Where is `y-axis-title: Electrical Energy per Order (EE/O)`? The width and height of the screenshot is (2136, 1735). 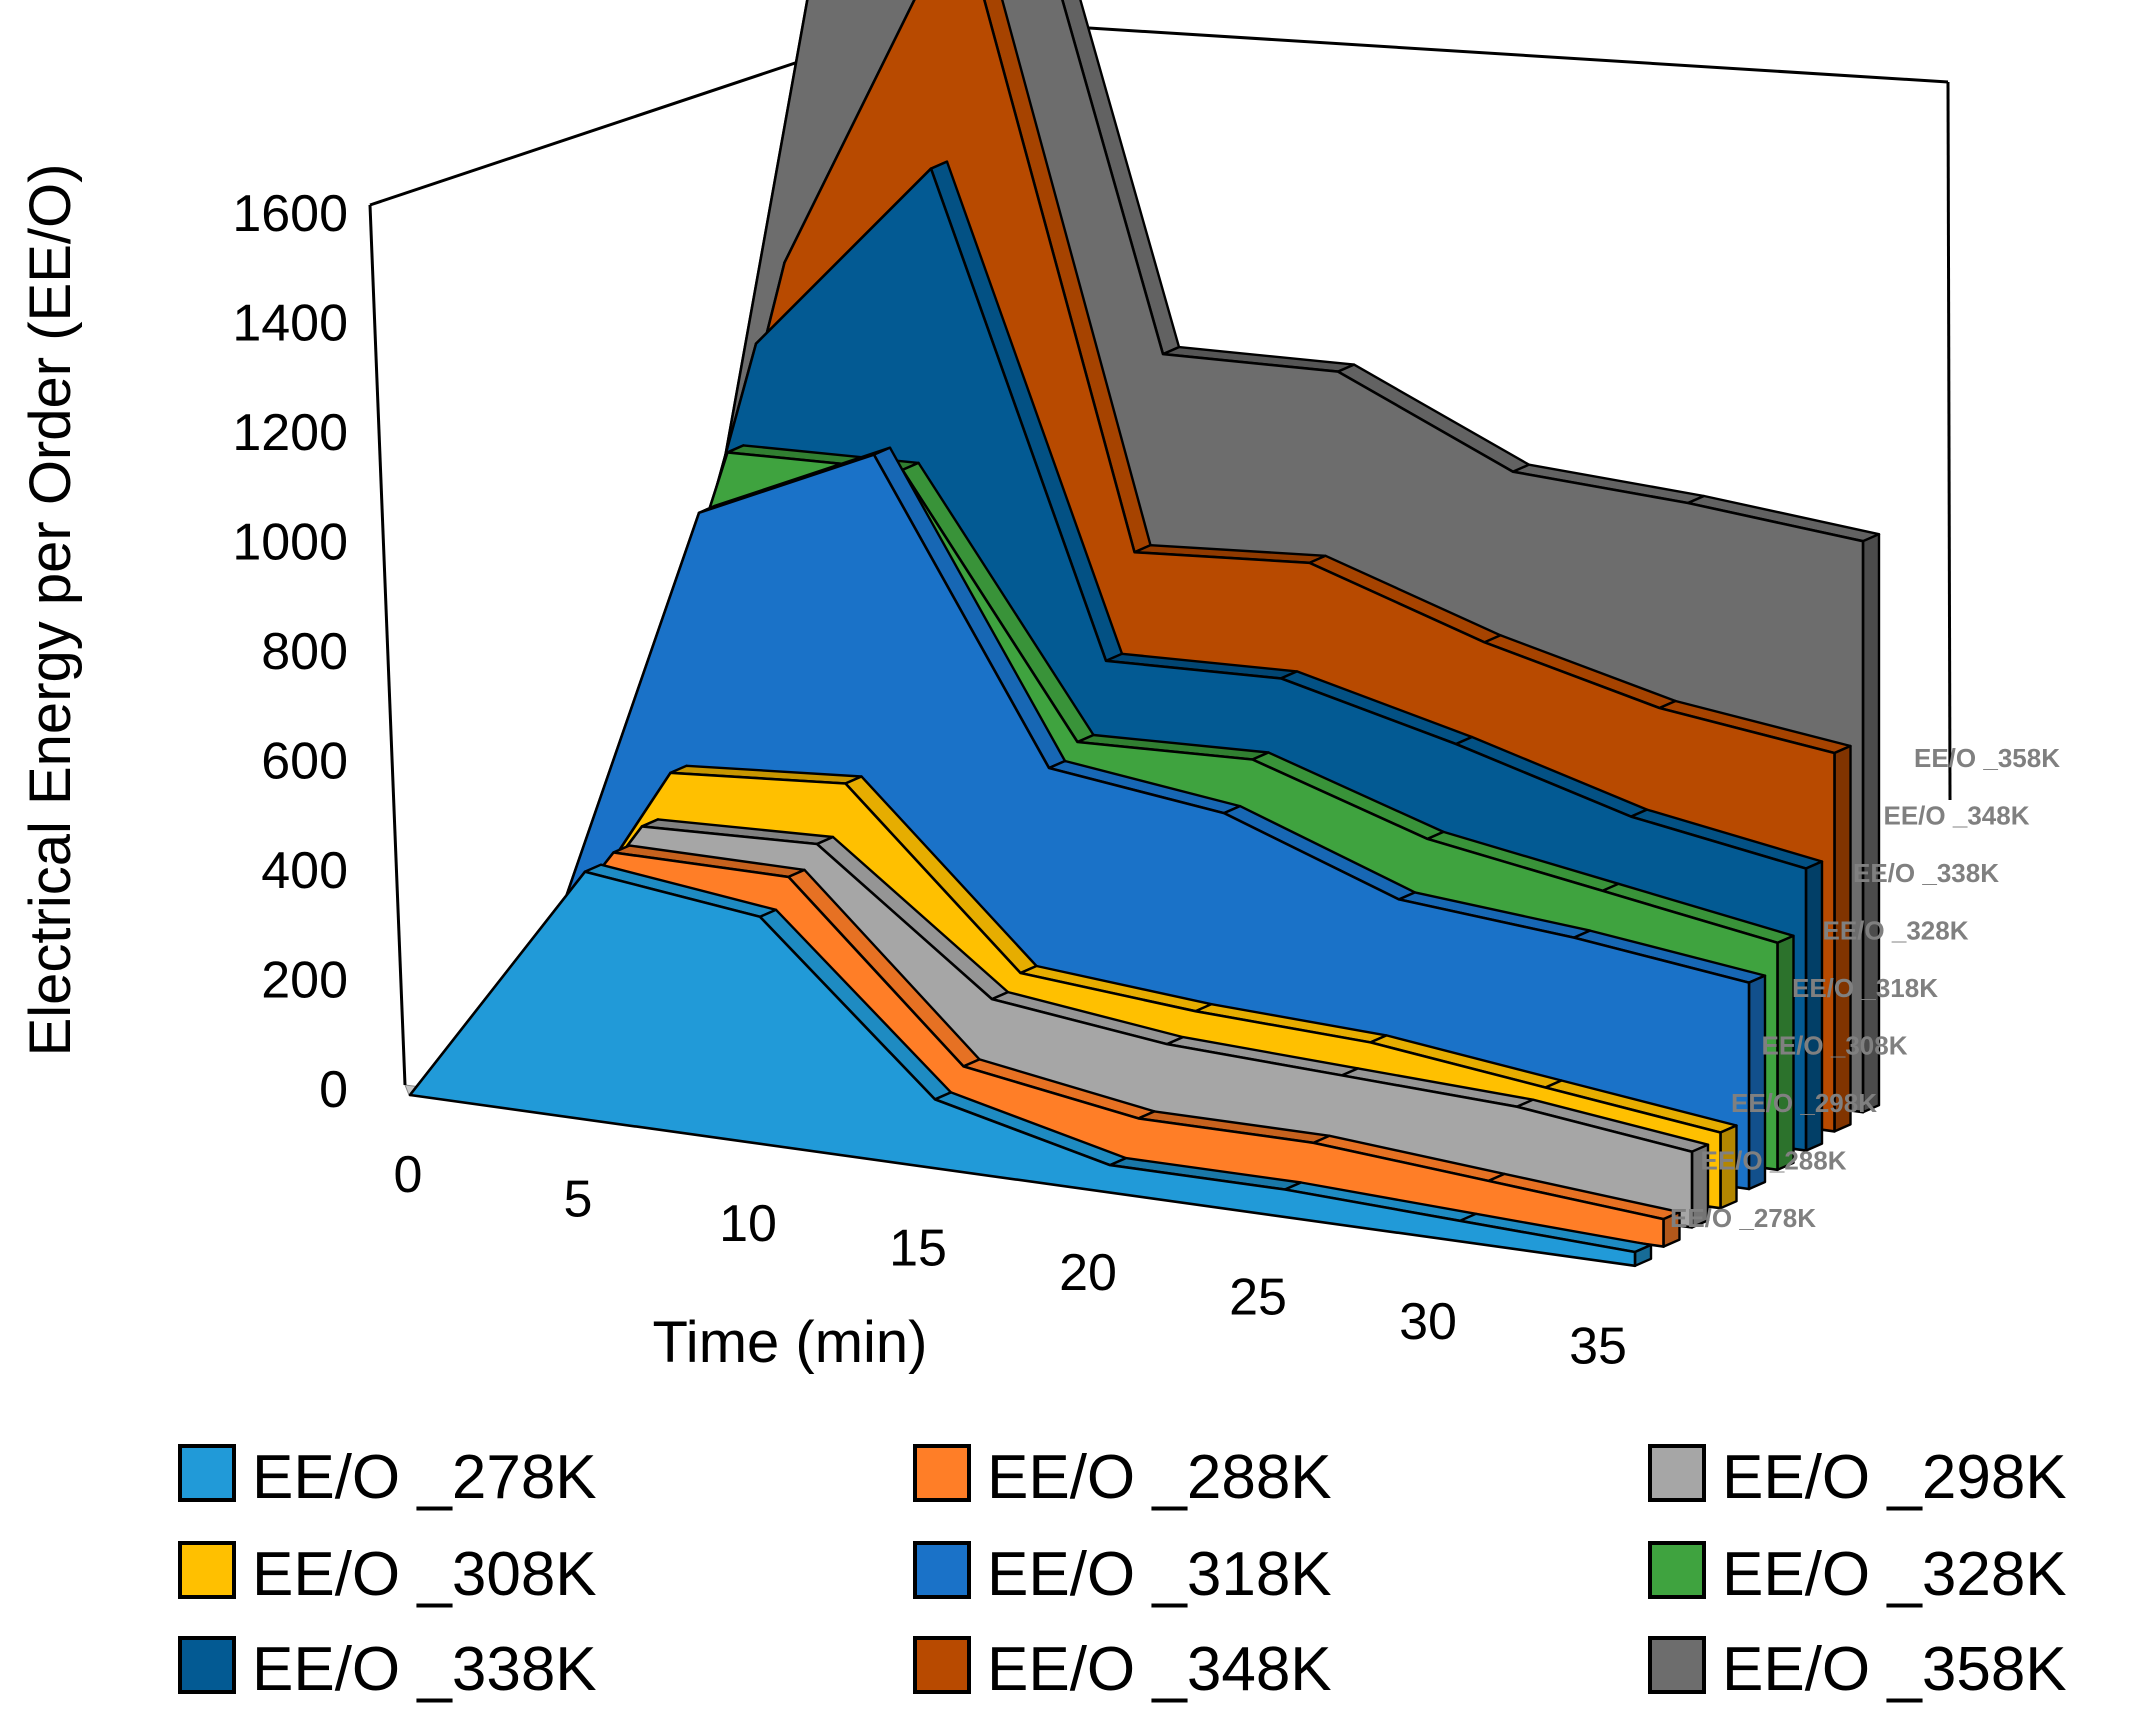 y-axis-title: Electrical Energy per Order (EE/O) is located at coordinates (50, 610).